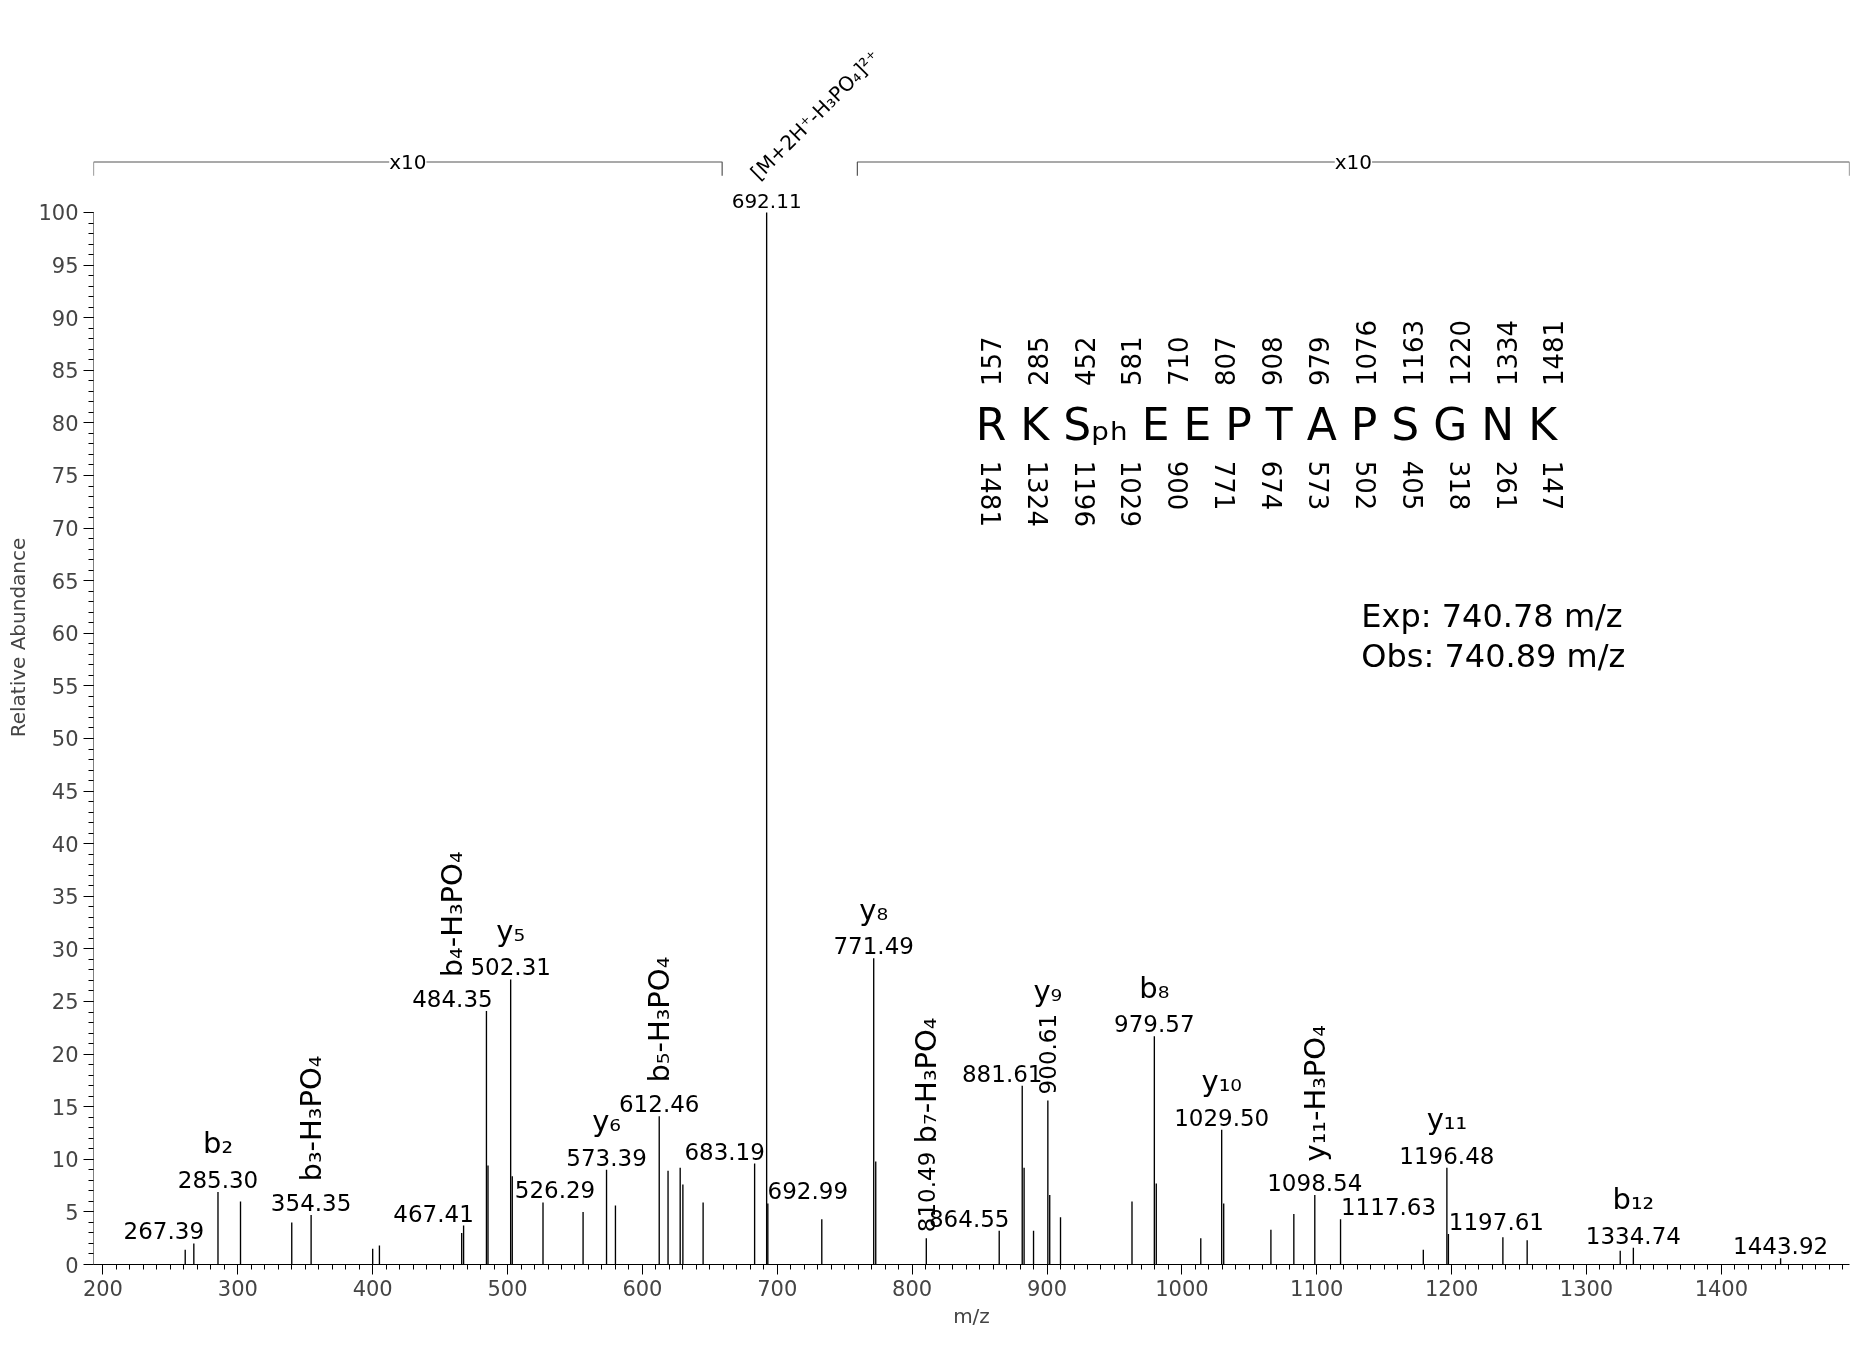 Image resolution: width=1864 pixels, height=1354 pixels. I want to click on x-tick-label: 700, so click(777, 1288).